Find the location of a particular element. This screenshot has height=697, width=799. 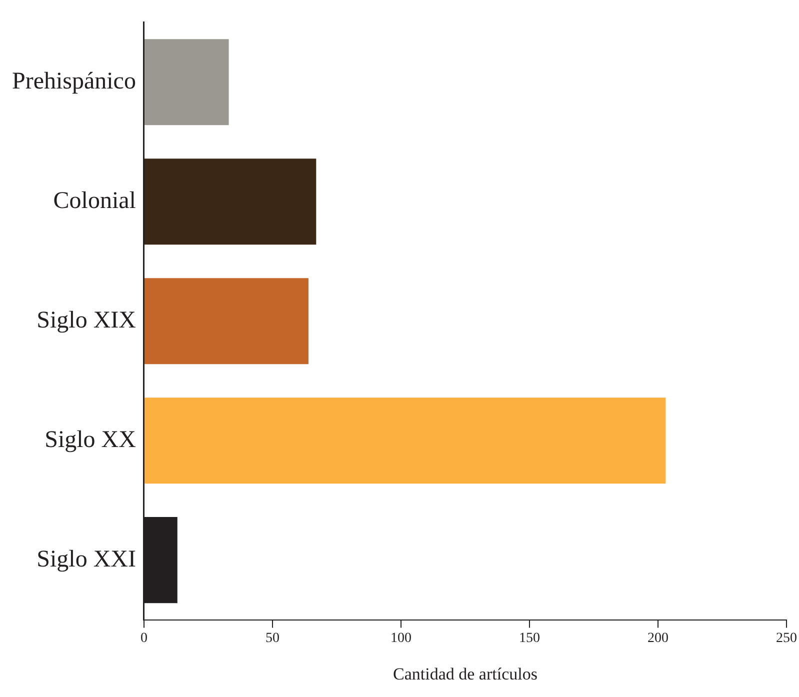

x-tick-label: 200 is located at coordinates (657, 638).